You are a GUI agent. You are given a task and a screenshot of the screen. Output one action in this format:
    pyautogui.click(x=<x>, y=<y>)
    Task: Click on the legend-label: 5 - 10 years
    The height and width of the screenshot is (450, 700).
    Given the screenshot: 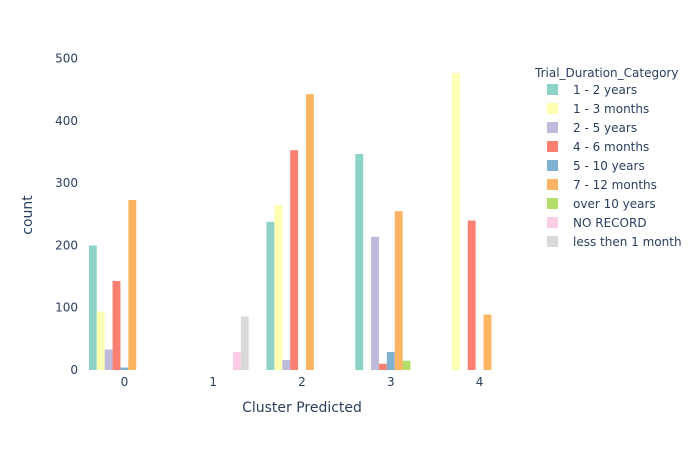 What is the action you would take?
    pyautogui.click(x=609, y=166)
    